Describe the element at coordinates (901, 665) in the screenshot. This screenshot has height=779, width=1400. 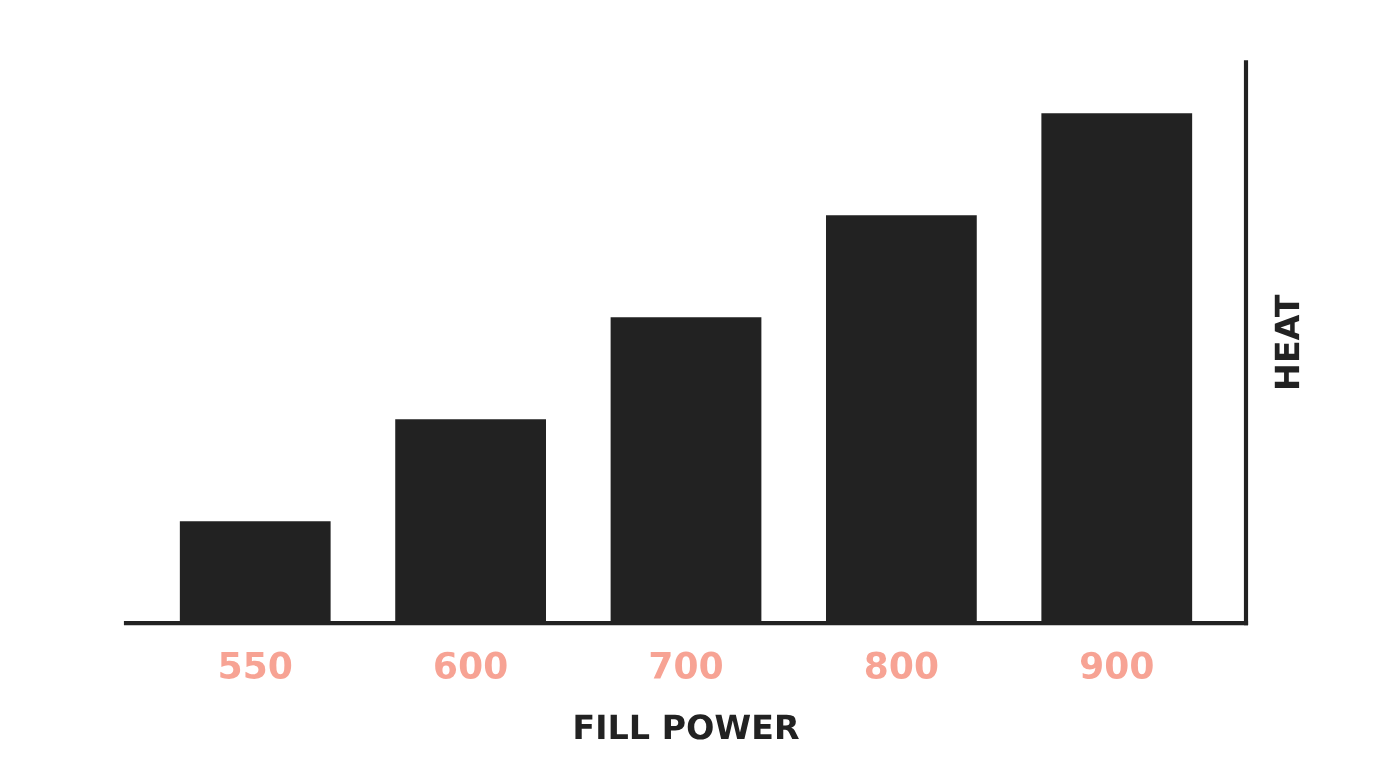
I see `x-tick-label: 800` at that location.